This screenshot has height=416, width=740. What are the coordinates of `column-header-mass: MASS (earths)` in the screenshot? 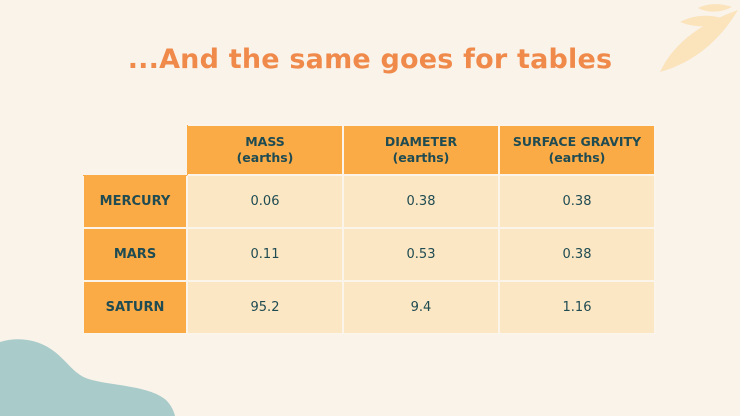 It's located at (265, 150).